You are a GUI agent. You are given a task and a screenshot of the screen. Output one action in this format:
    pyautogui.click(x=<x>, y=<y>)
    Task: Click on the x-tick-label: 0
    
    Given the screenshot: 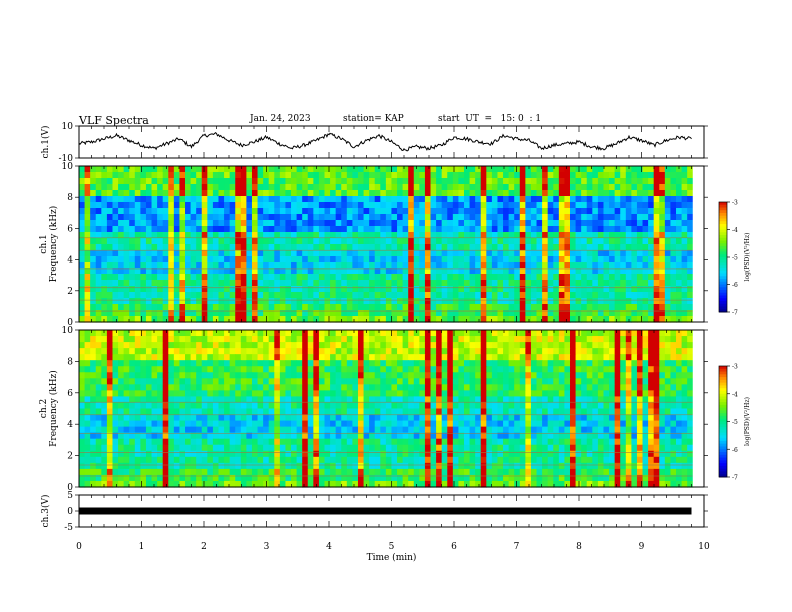 What is the action you would take?
    pyautogui.click(x=79, y=547)
    